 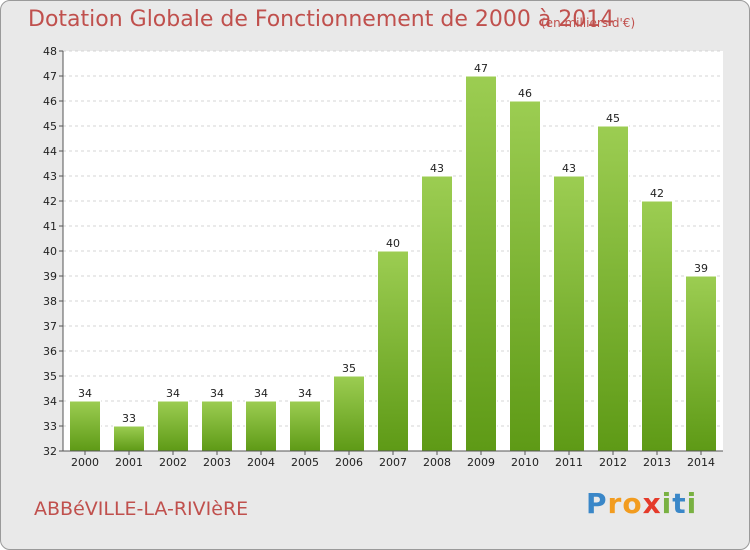 What do you see at coordinates (217, 393) in the screenshot?
I see `data-label-2003: 34` at bounding box center [217, 393].